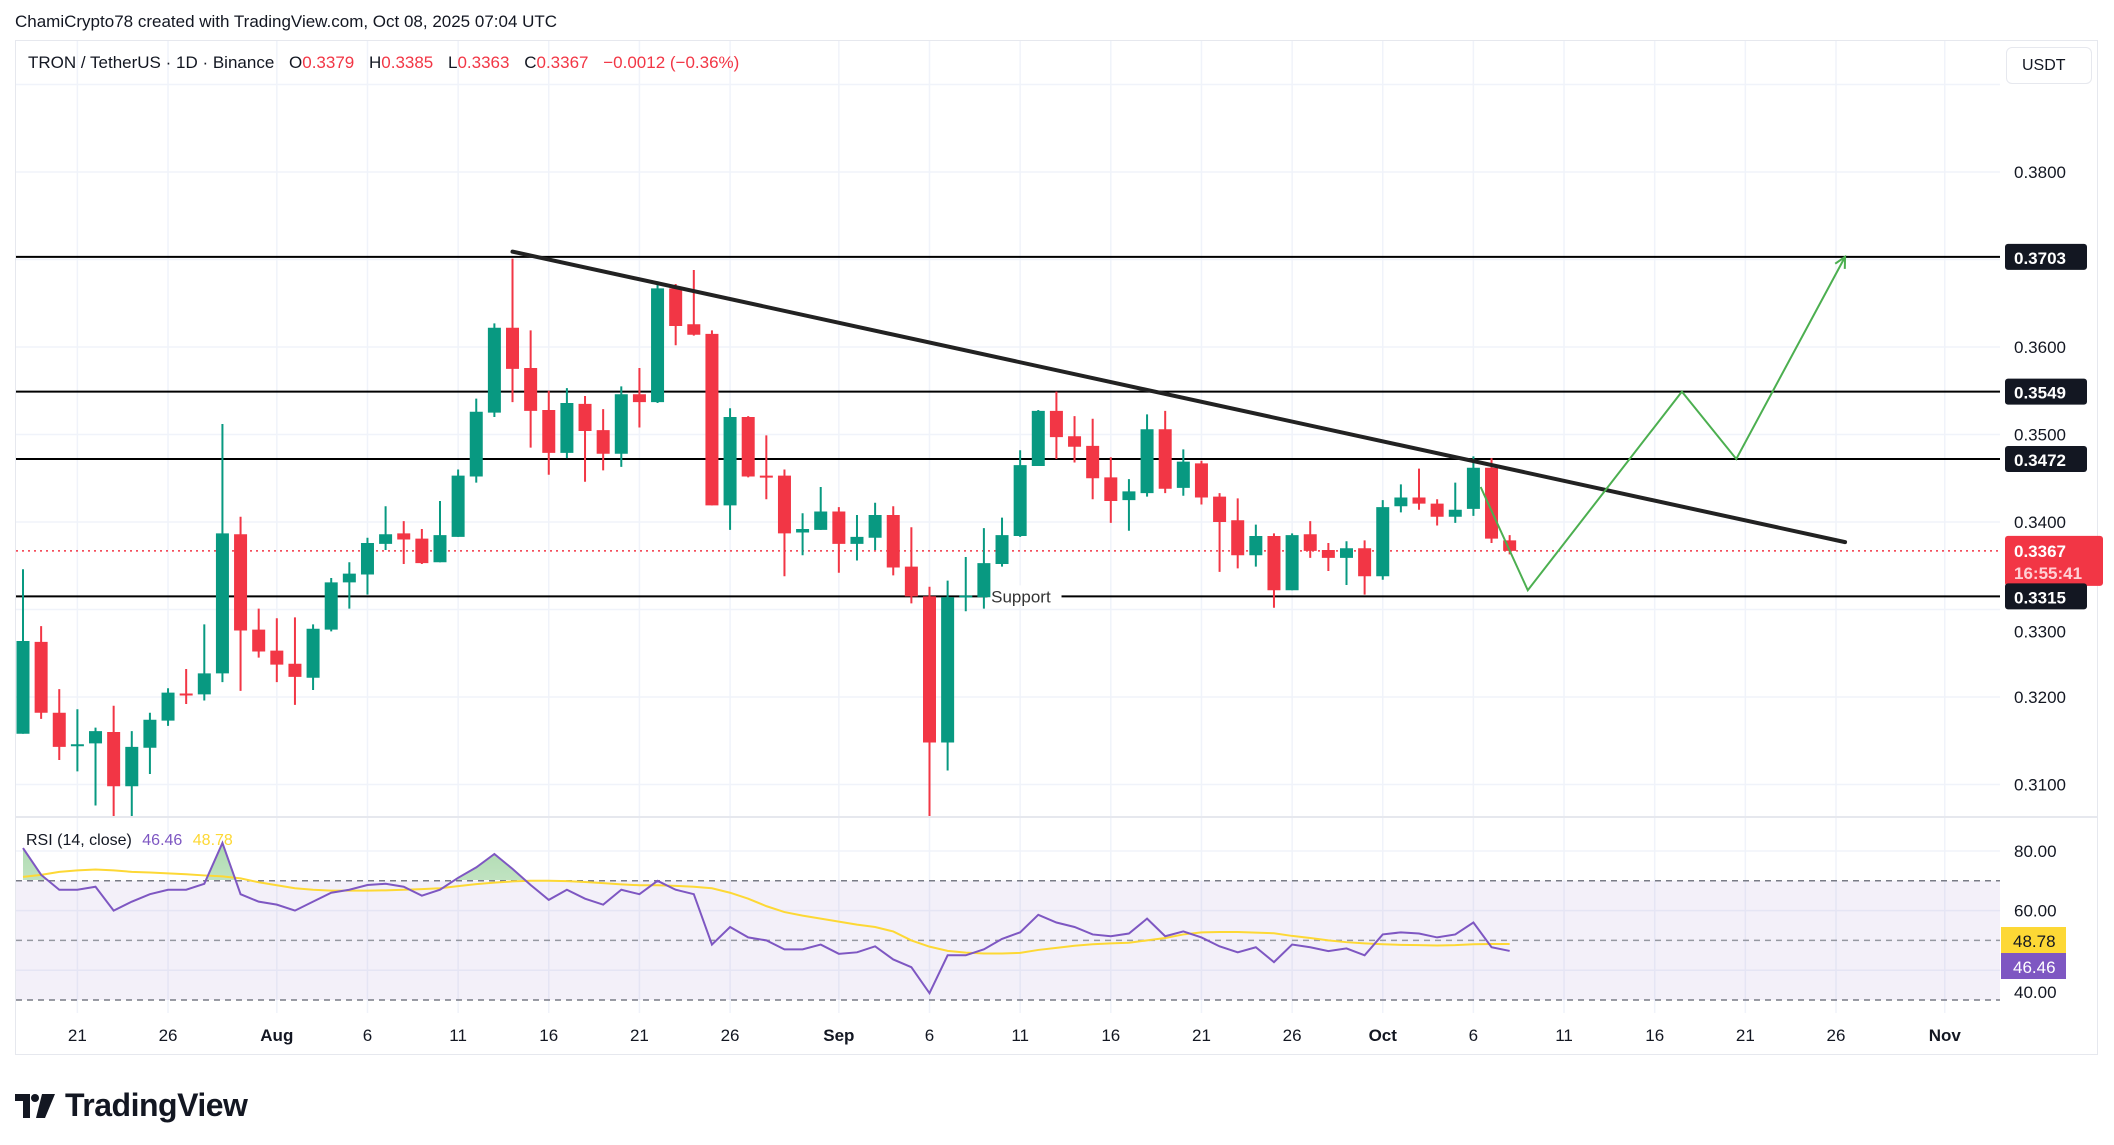 The width and height of the screenshot is (2114, 1145). Describe the element at coordinates (131, 1105) in the screenshot. I see `tradingview-logo: TradingView` at that location.